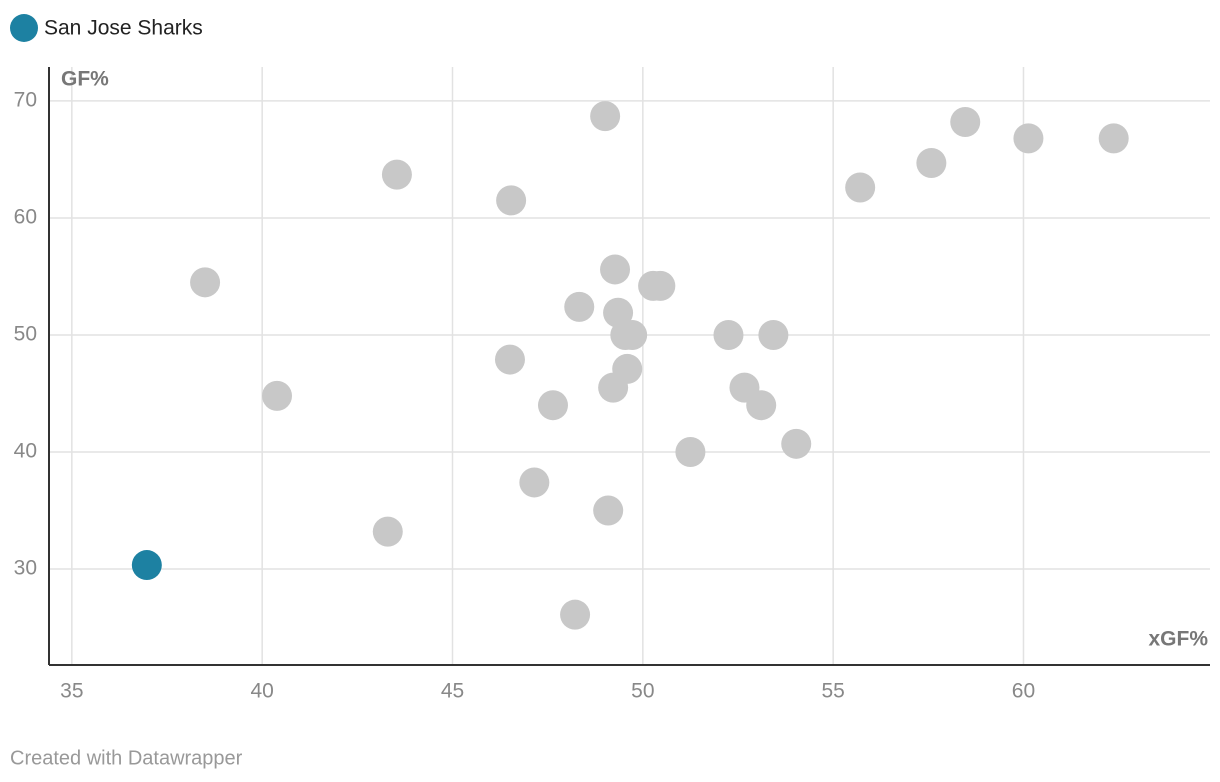 Image resolution: width=1220 pixels, height=782 pixels. What do you see at coordinates (24, 28) in the screenshot?
I see `legend-swatch` at bounding box center [24, 28].